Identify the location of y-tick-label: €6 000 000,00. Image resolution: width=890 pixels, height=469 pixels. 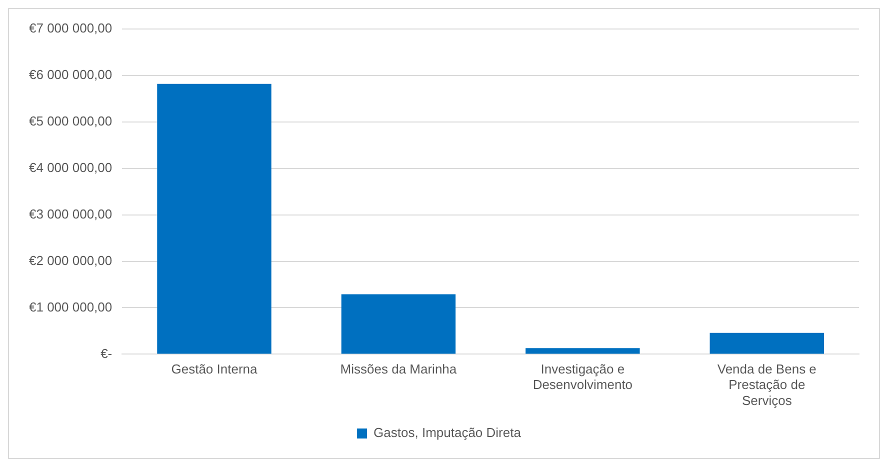
(70, 74).